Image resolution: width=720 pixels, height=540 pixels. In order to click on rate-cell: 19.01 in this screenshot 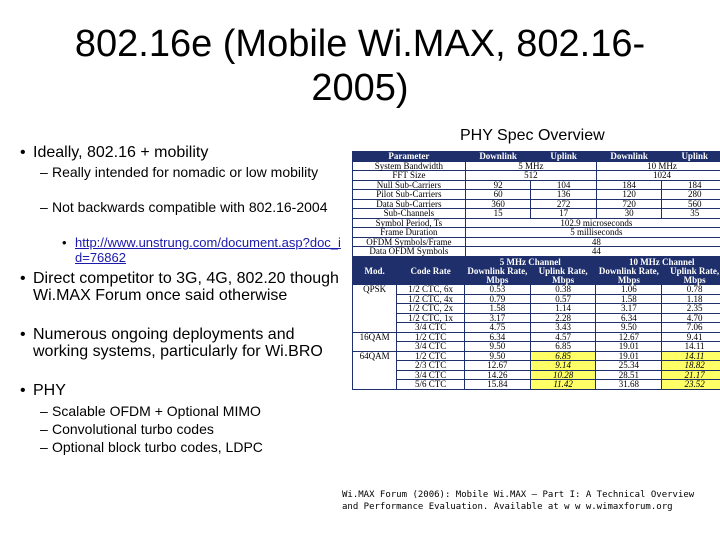, I will do `click(629, 346)`.